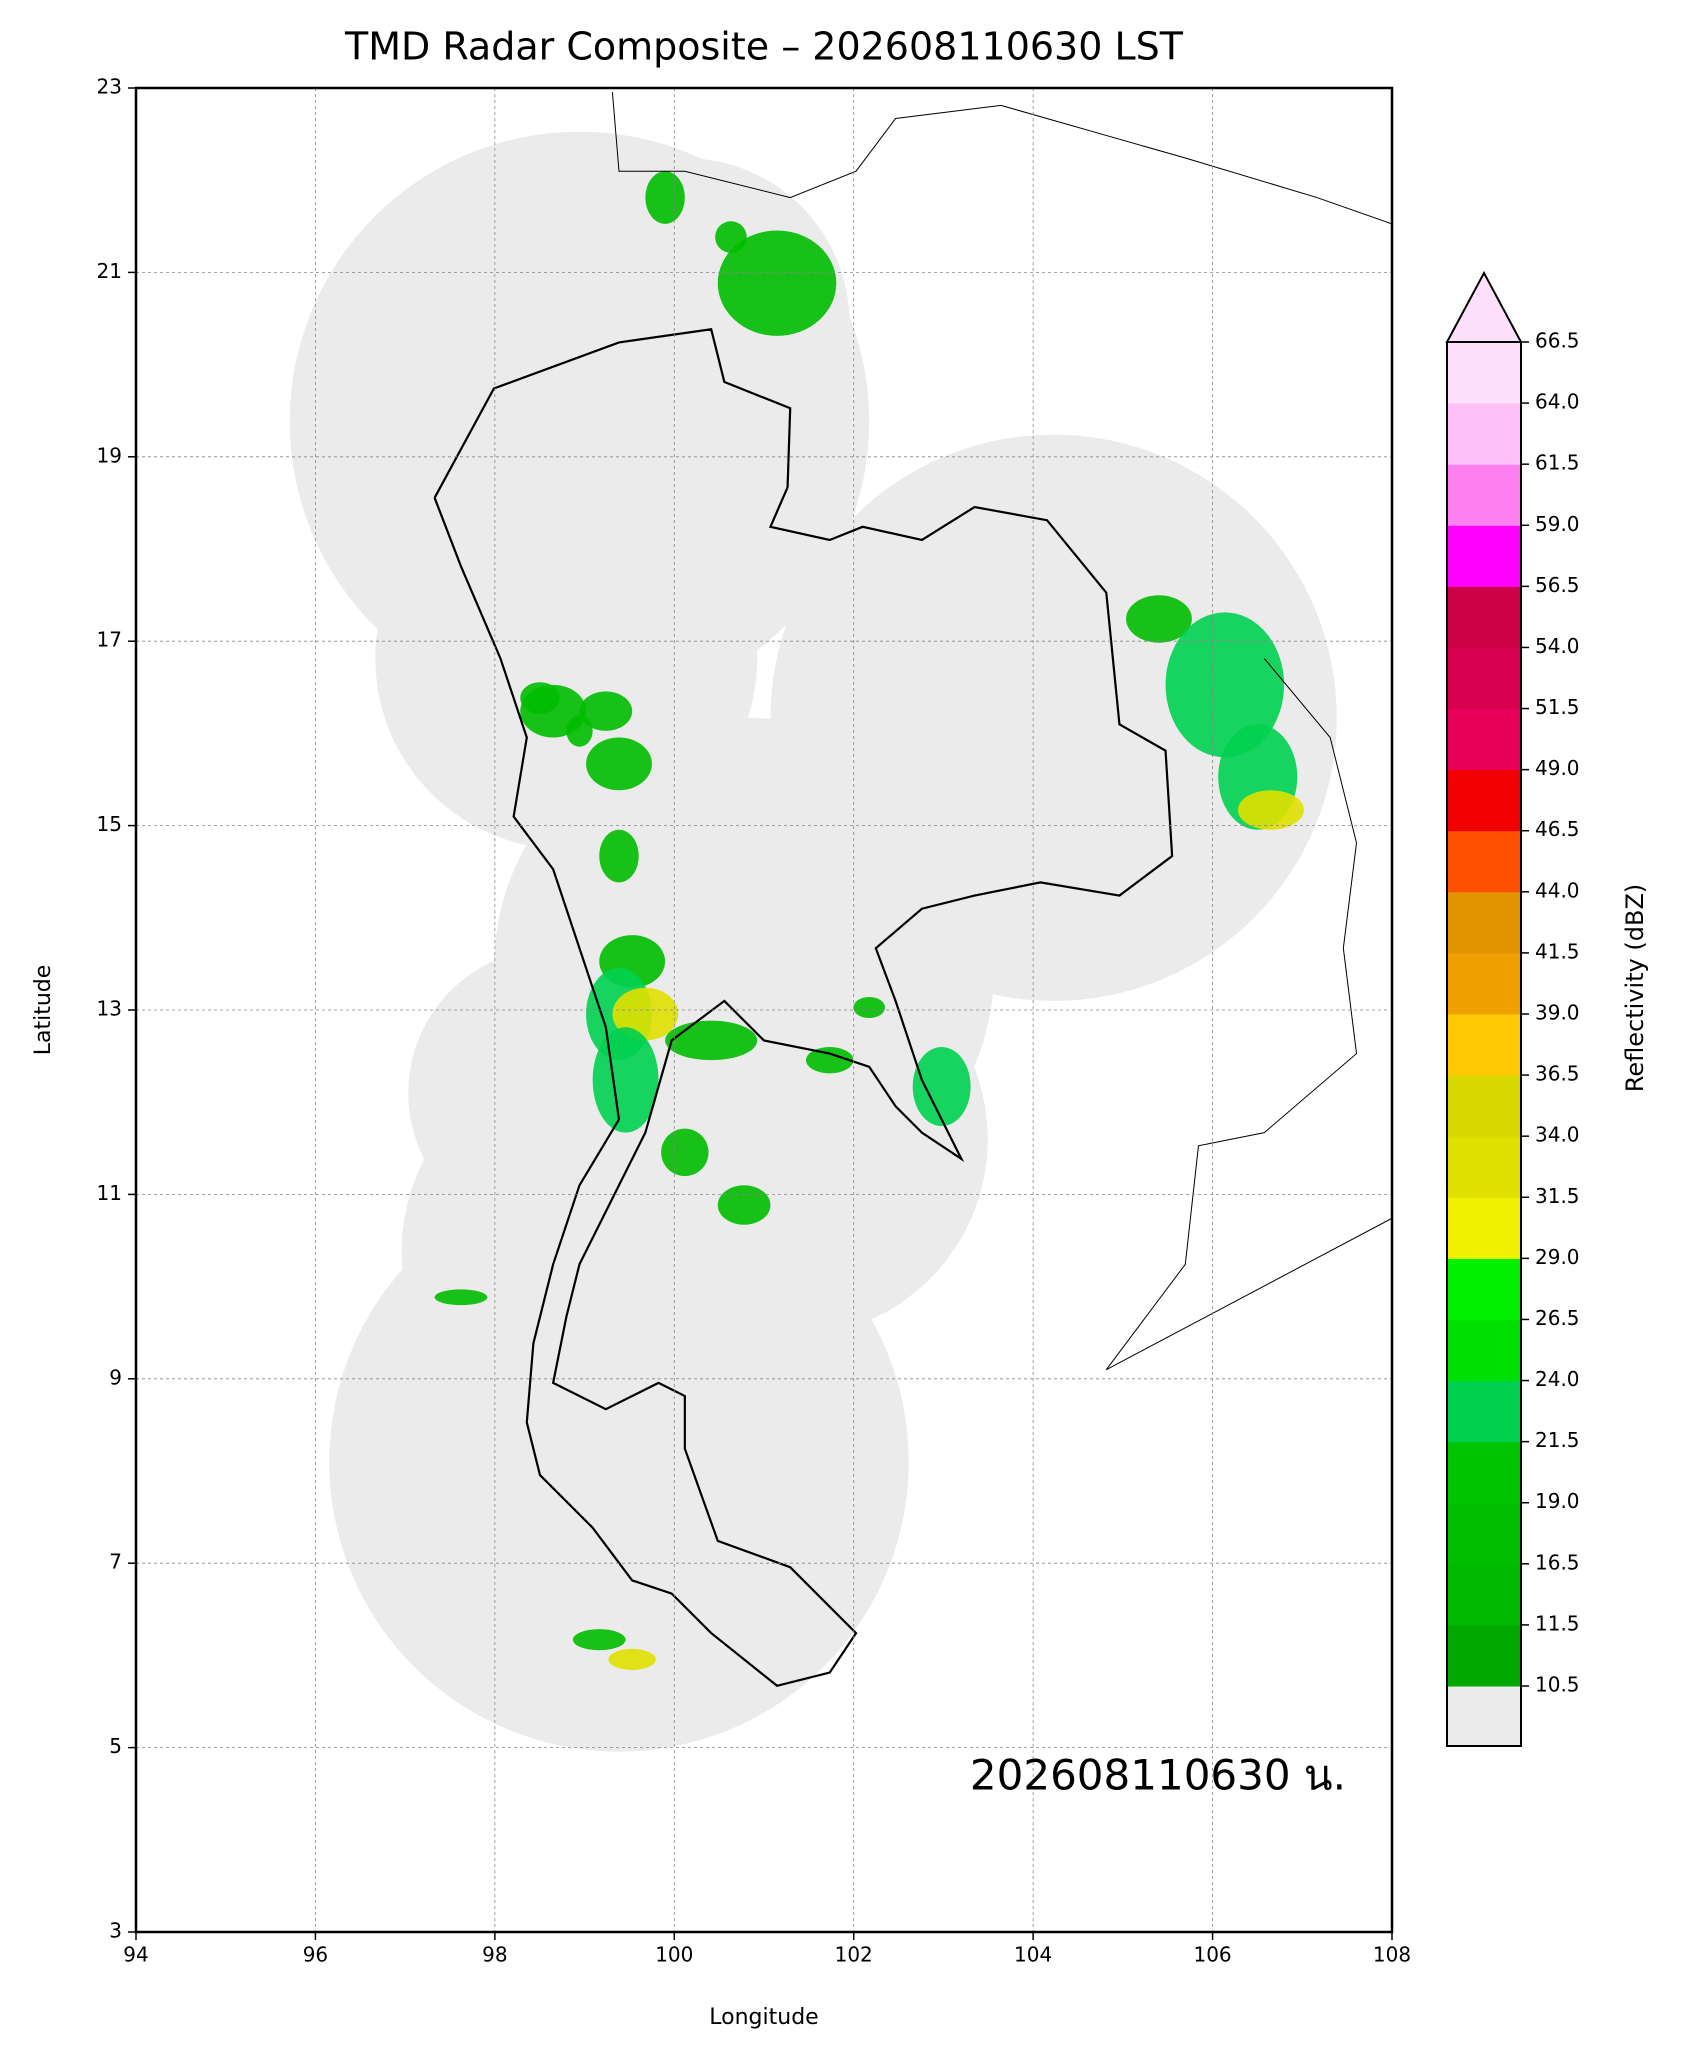  Describe the element at coordinates (43, 1010) in the screenshot. I see `y-axis-label: Latitude` at that location.